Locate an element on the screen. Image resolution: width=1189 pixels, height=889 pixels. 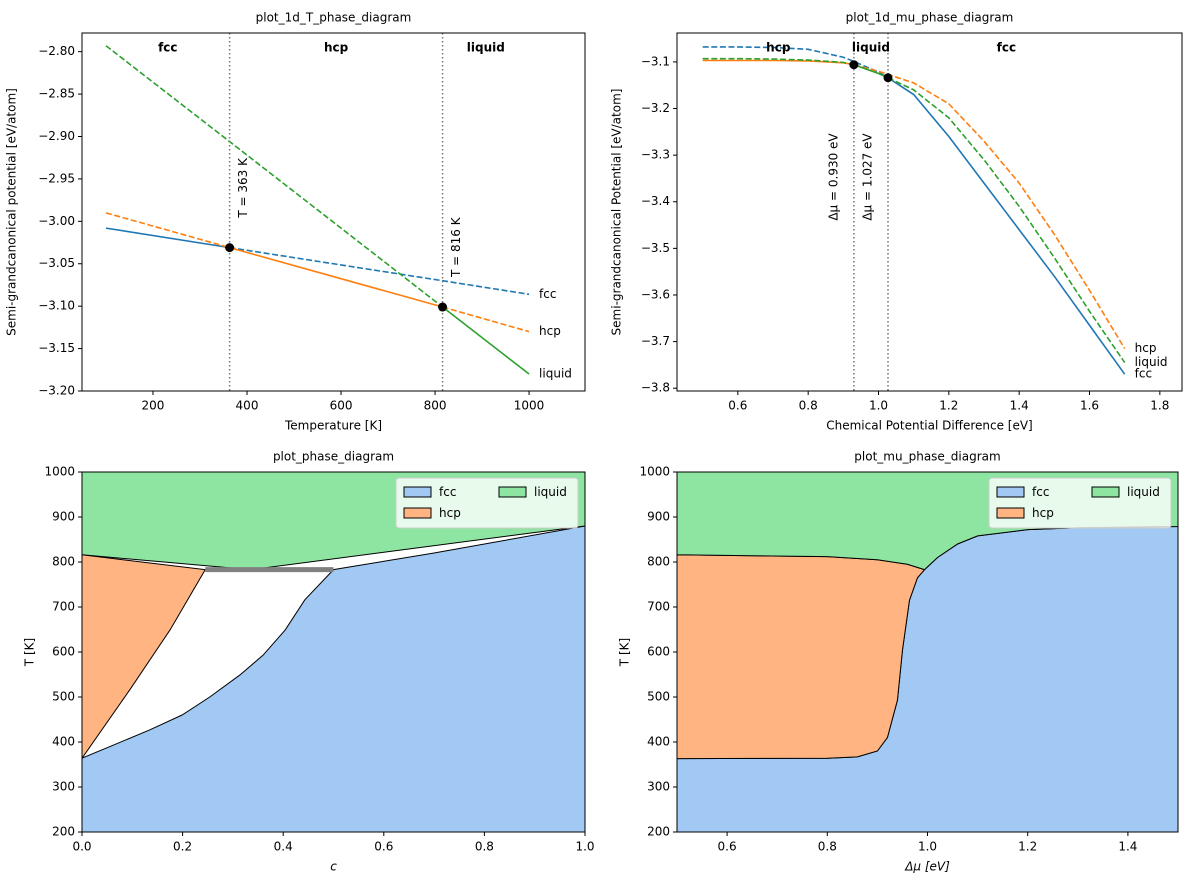
x-tick-label: 800 is located at coordinates (435, 406).